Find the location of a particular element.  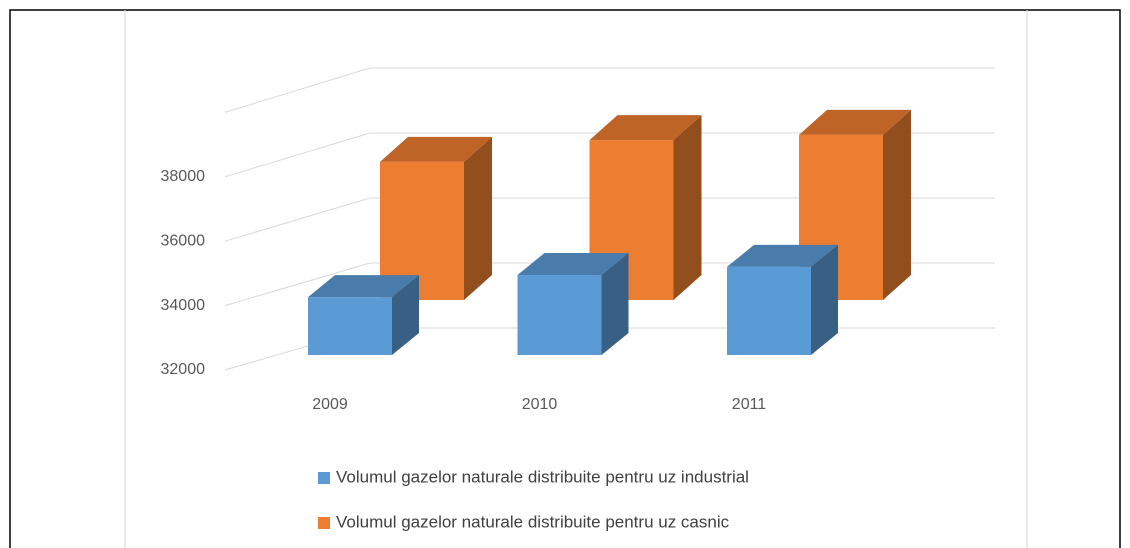

y-tick-label: 36000 is located at coordinates (183, 240).